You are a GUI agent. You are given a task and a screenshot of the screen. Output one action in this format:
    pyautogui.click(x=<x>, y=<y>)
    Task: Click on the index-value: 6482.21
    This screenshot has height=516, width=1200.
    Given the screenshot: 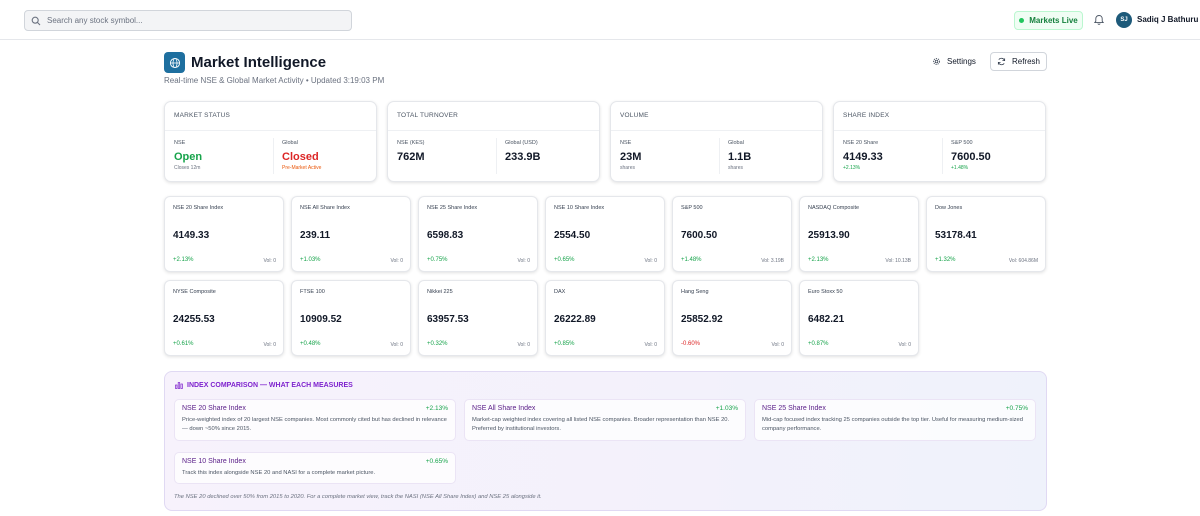 What is the action you would take?
    pyautogui.click(x=826, y=319)
    